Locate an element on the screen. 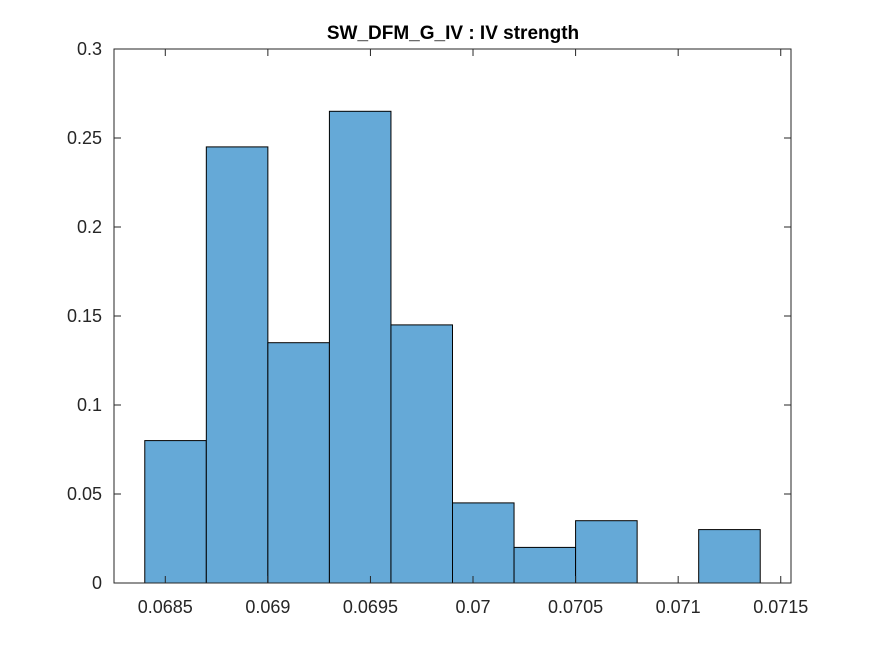 This screenshot has width=875, height=656. x-tick-labels: 0.0685 0.069 0.0695 0.07 0.0705 0.071 0.0715 is located at coordinates (473, 607).